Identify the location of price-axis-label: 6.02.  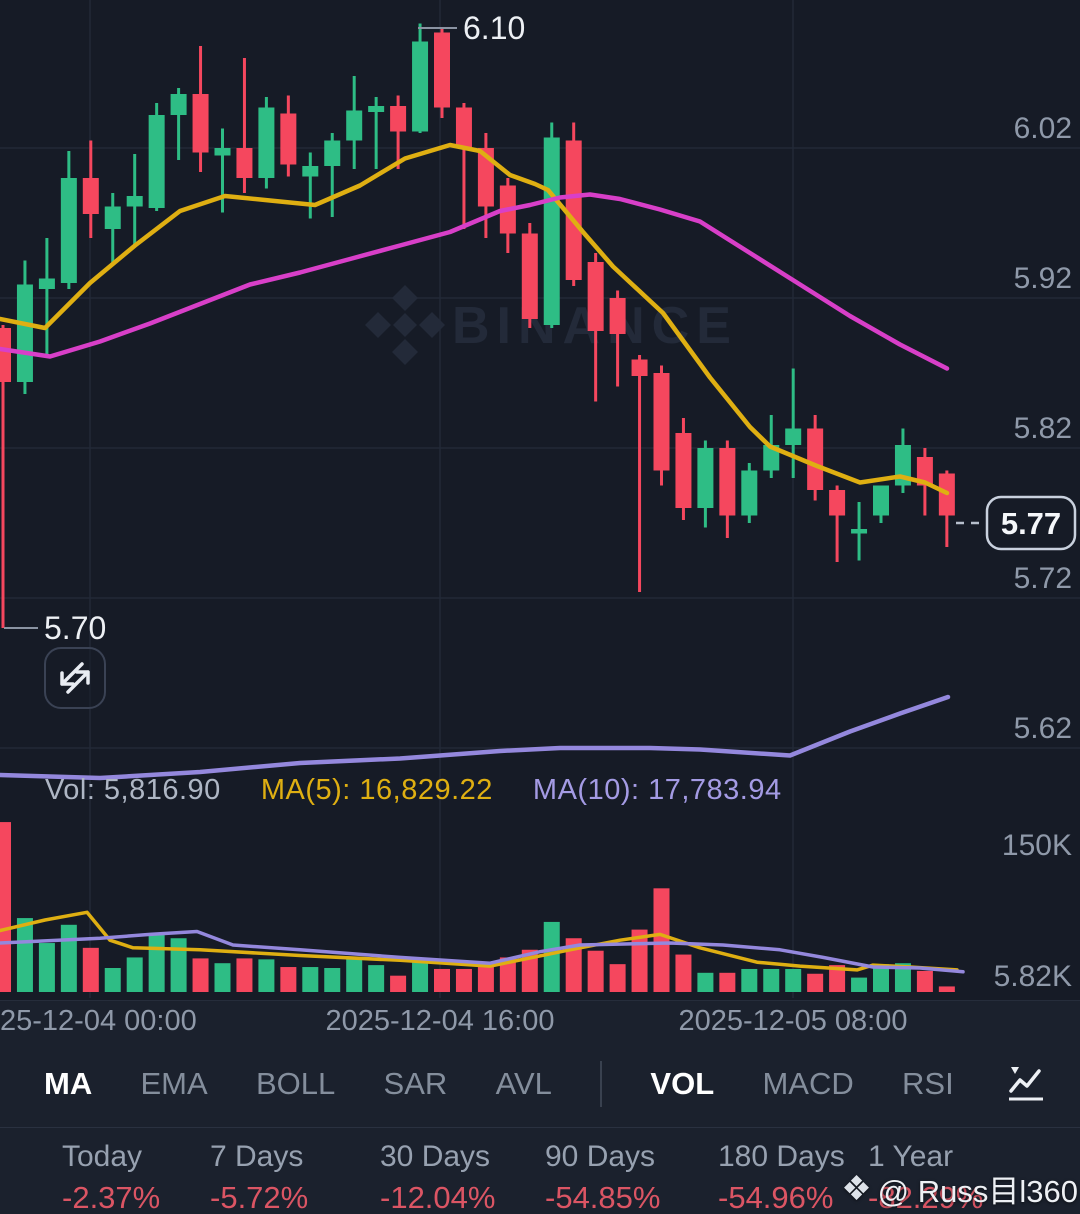
(1043, 128).